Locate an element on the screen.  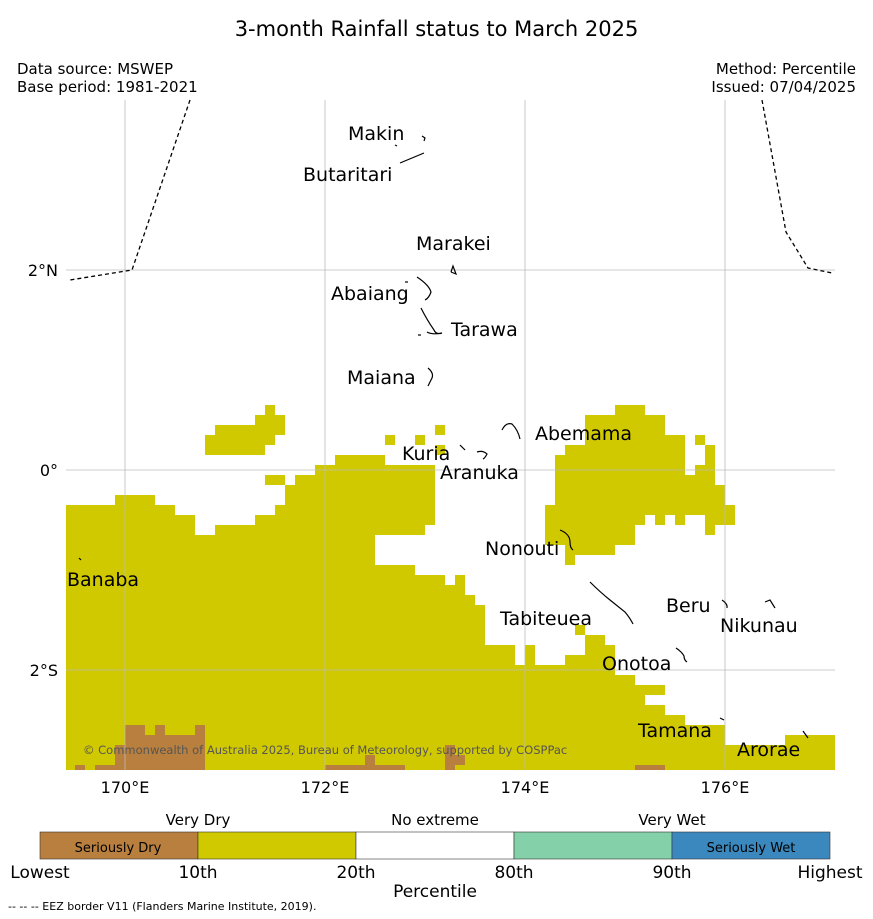
legend-swatch-seriously-wet is located at coordinates (751, 845).